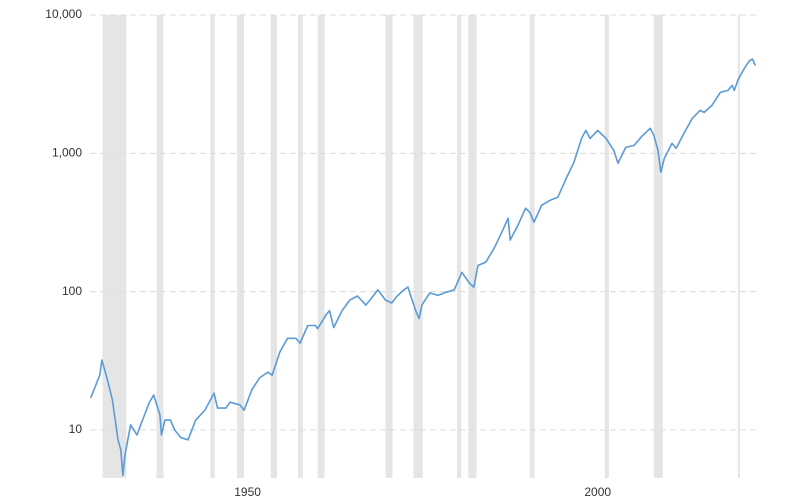 This screenshot has width=799, height=503. I want to click on y-tick-label: 10,000, so click(63, 14).